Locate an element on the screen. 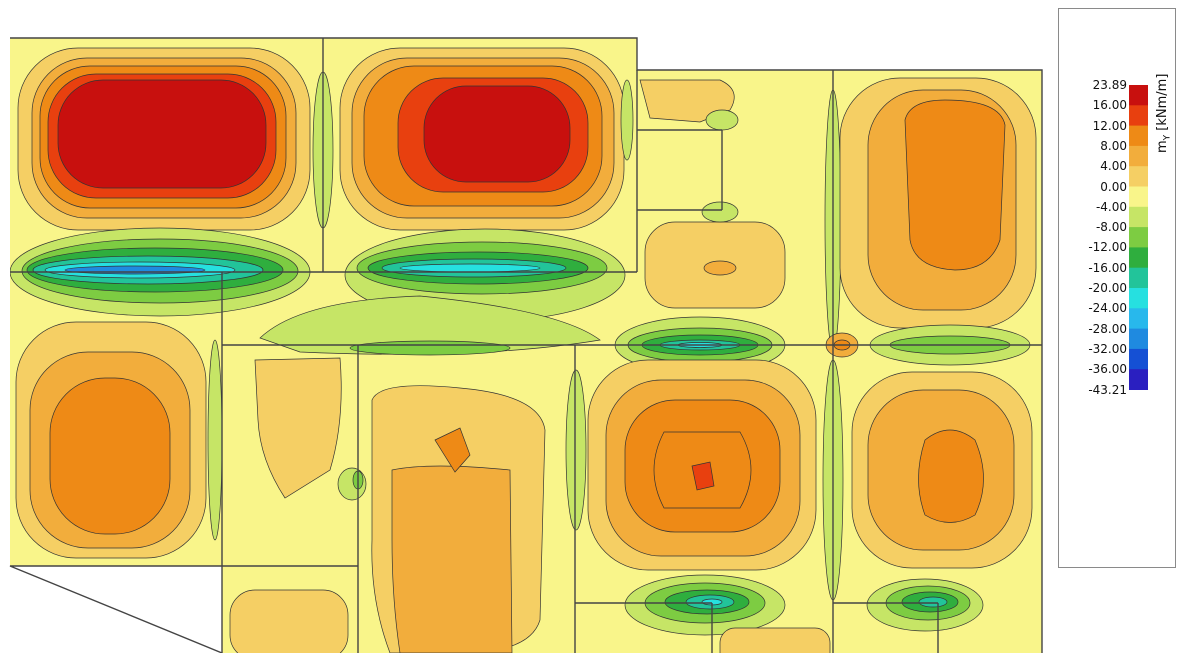 The image size is (1184, 653). legend-color-scale is located at coordinates (1138, 237).